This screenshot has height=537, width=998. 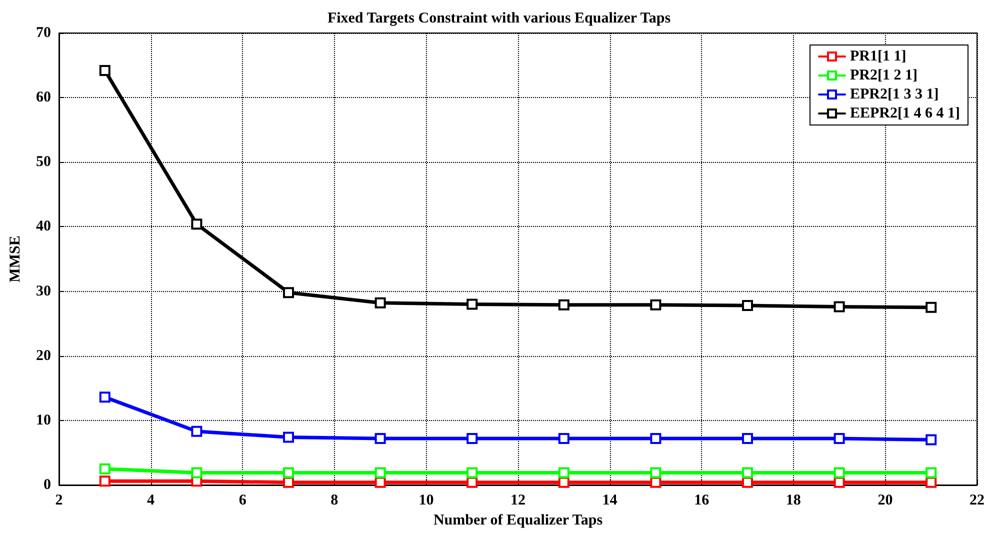 I want to click on x-tick-label: 10, so click(x=426, y=500).